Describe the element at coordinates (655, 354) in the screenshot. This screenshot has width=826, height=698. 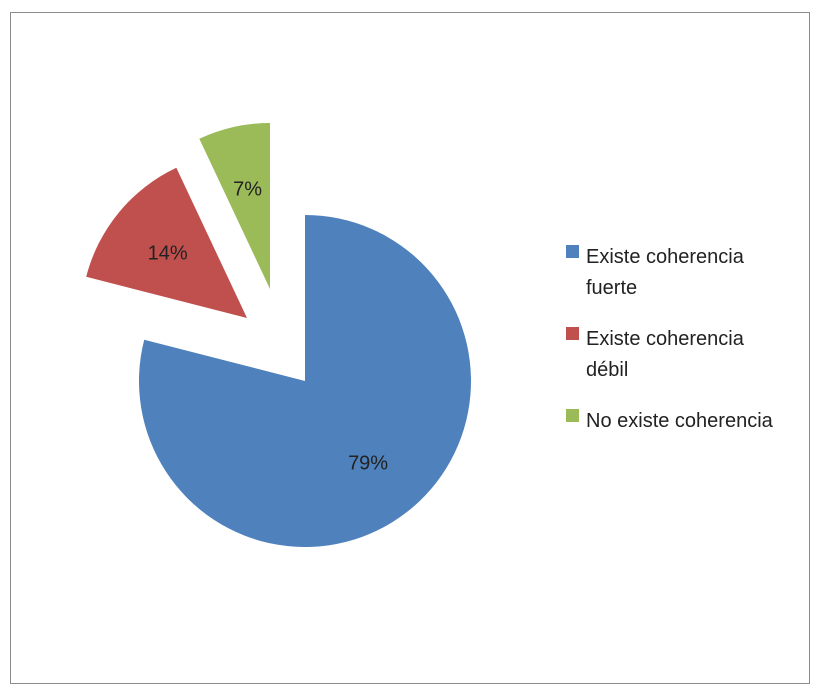
I see `legend-item-existe-coherencia-debil: Existe coherencia débil` at that location.